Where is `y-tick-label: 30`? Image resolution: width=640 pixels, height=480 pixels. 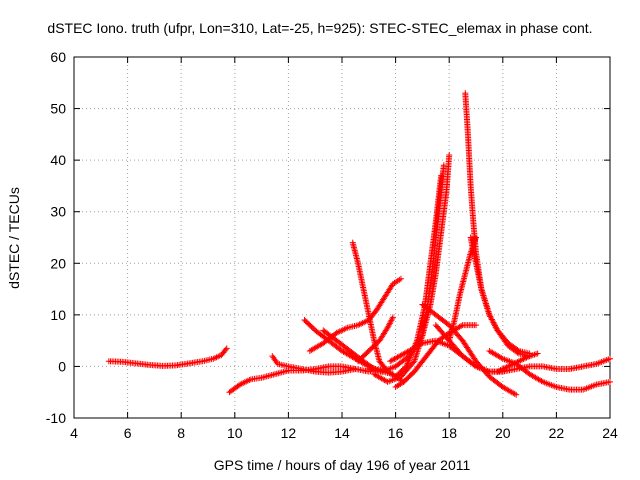
y-tick-label: 30 is located at coordinates (58, 212).